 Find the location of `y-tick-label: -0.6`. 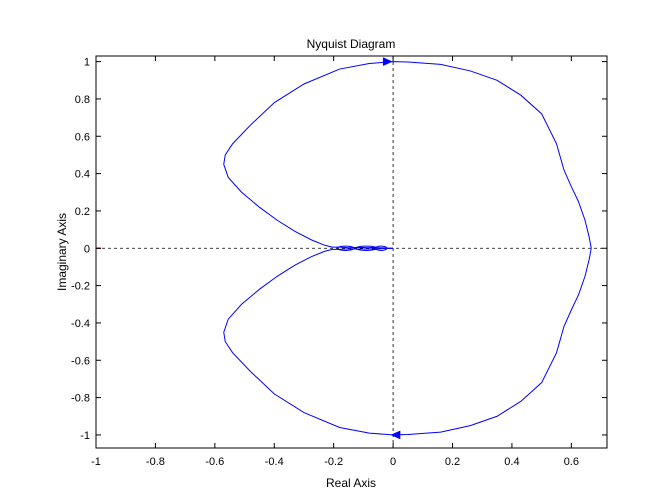

y-tick-label: -0.6 is located at coordinates (80, 361).